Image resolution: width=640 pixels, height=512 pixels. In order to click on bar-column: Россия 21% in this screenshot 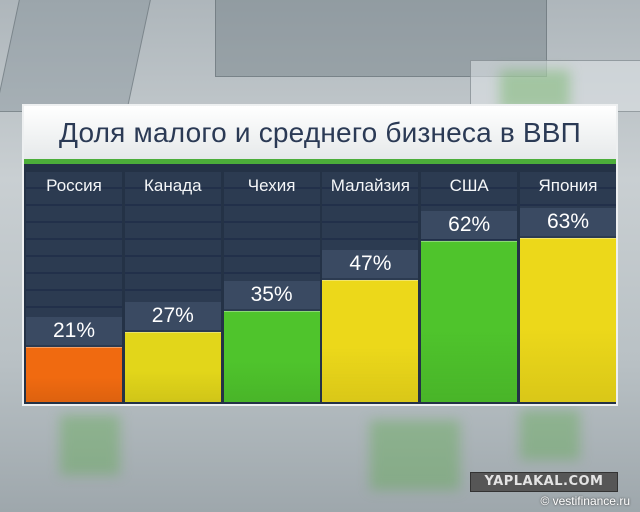, I will do `click(74, 287)`.